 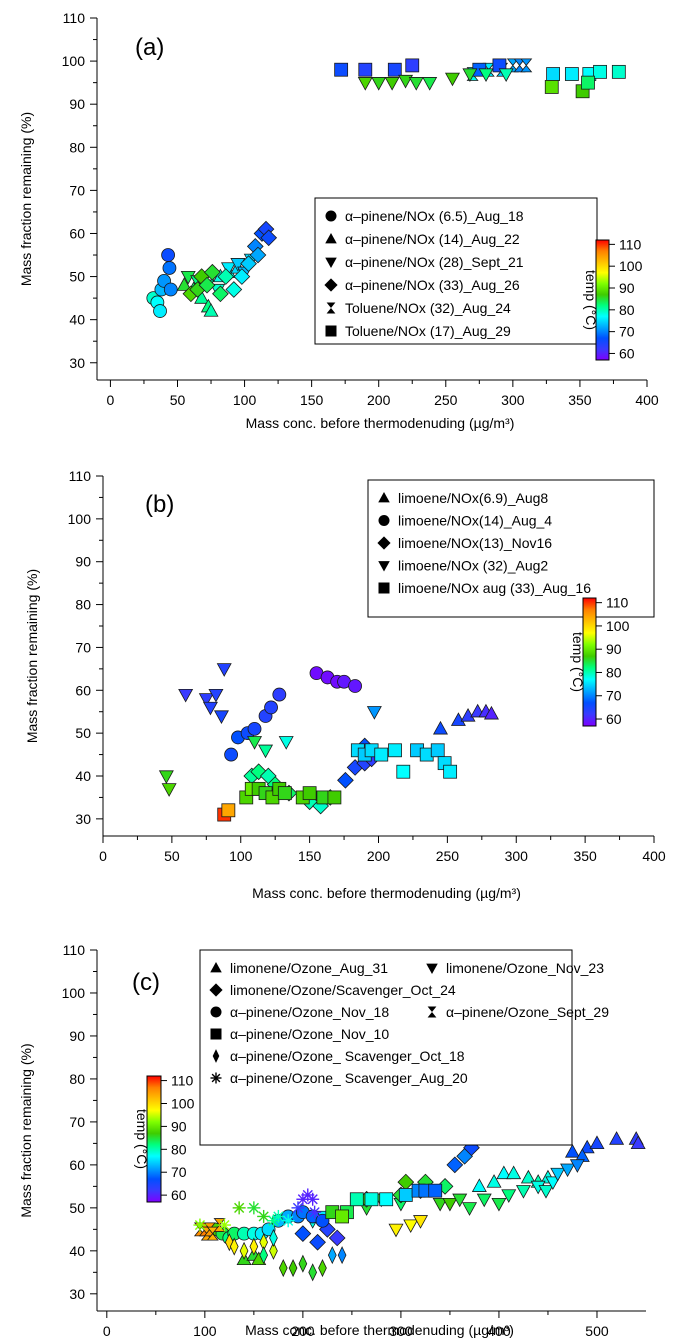 What do you see at coordinates (32, 656) in the screenshot?
I see `y-axis-title: Mass fraction remaining (%)` at bounding box center [32, 656].